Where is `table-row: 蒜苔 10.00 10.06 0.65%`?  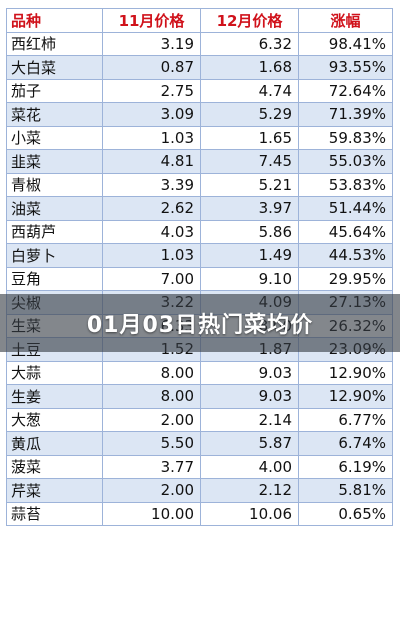 table-row: 蒜苔 10.00 10.06 0.65% is located at coordinates (199, 513).